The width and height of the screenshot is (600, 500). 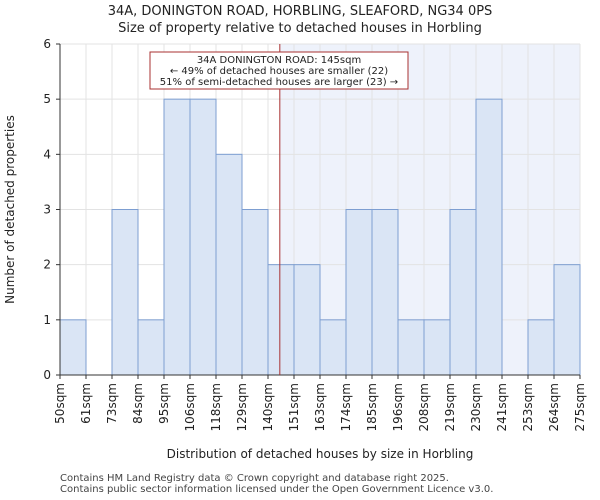 What do you see at coordinates (164, 403) in the screenshot?
I see `x-tick-label-95sqm: 95sqm` at bounding box center [164, 403].